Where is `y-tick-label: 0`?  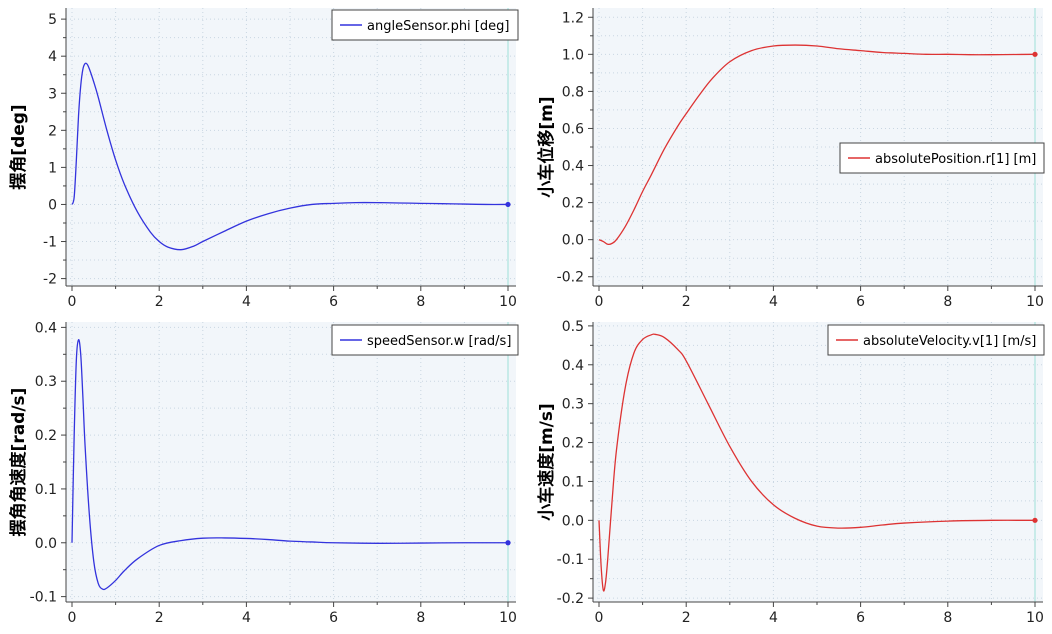
y-tick-label: 0 is located at coordinates (52, 205).